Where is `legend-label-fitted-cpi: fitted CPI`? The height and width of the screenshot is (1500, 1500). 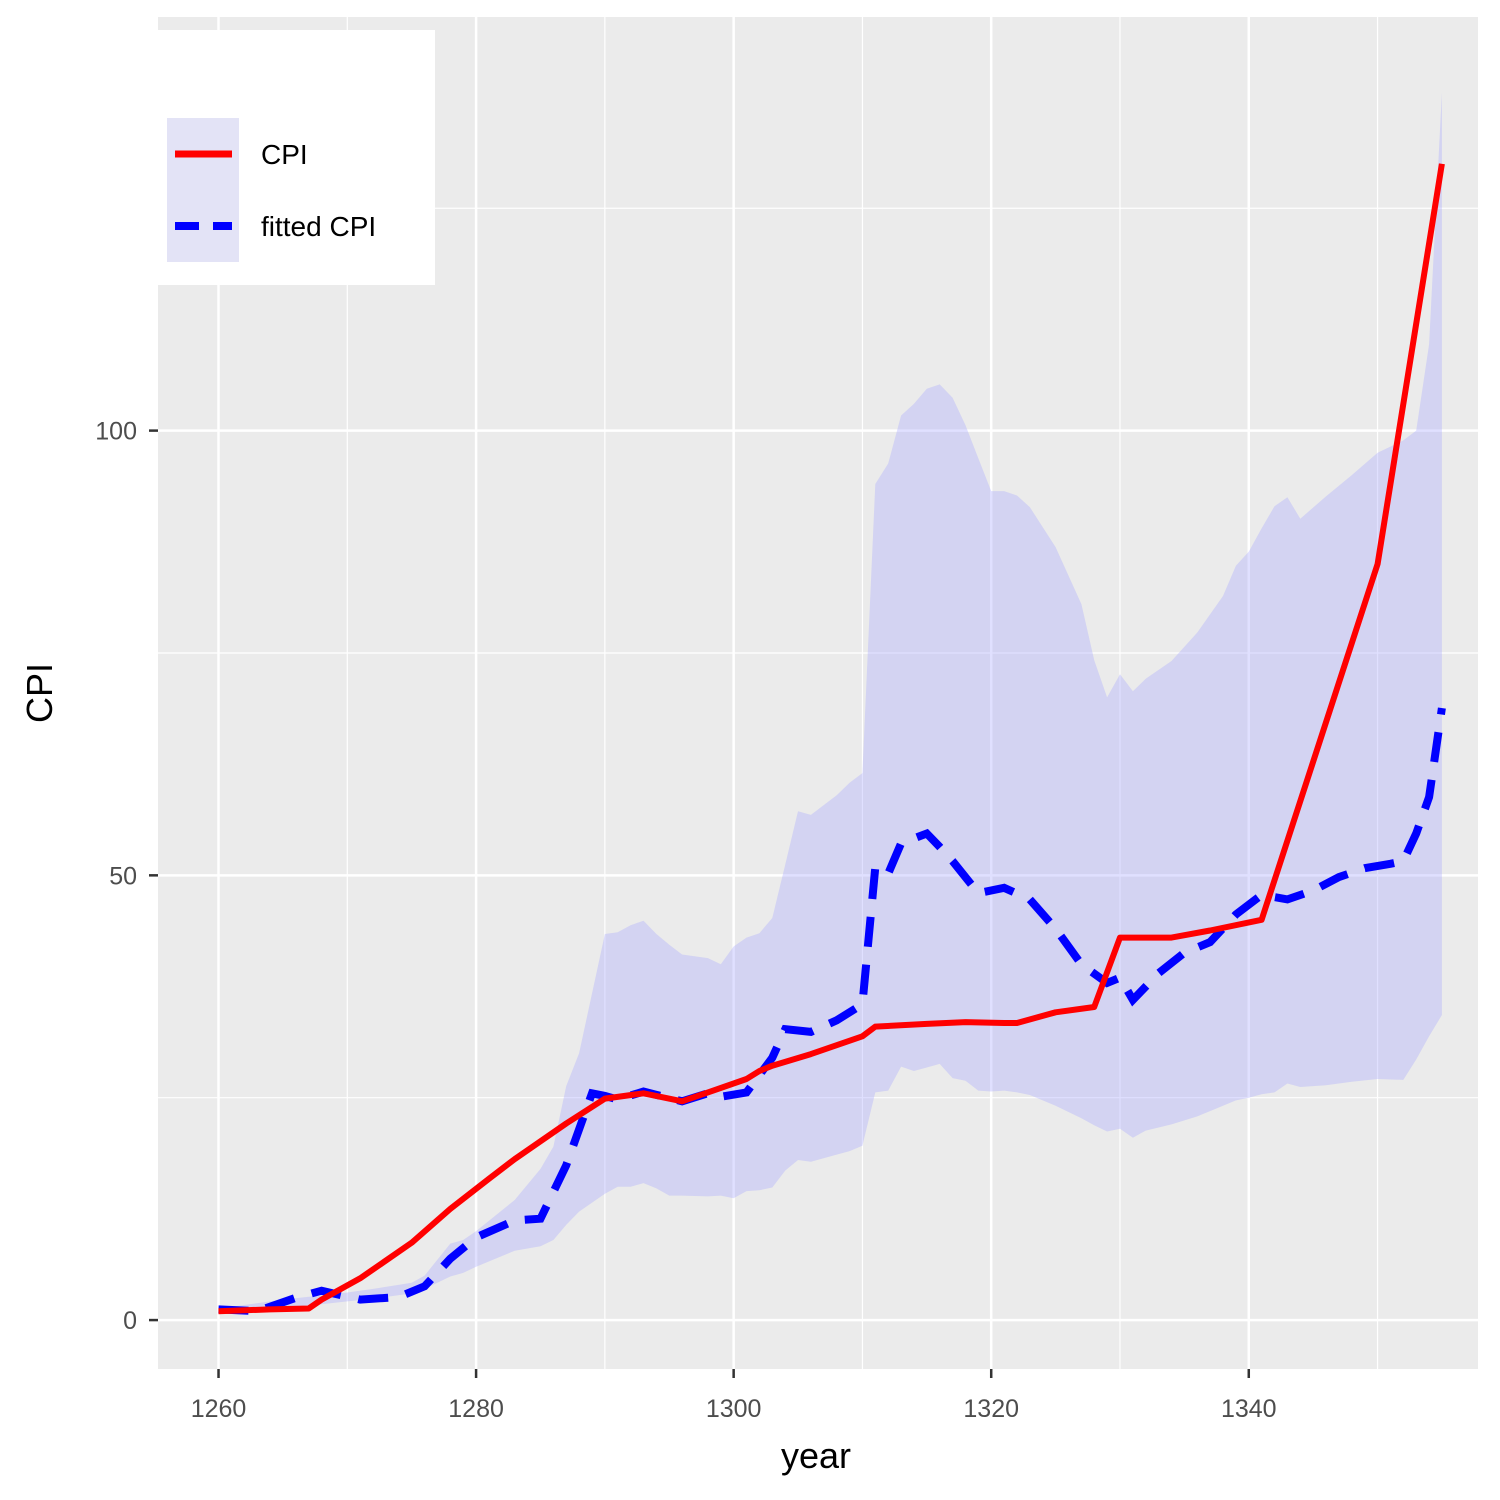 legend-label-fitted-cpi: fitted CPI is located at coordinates (318, 226).